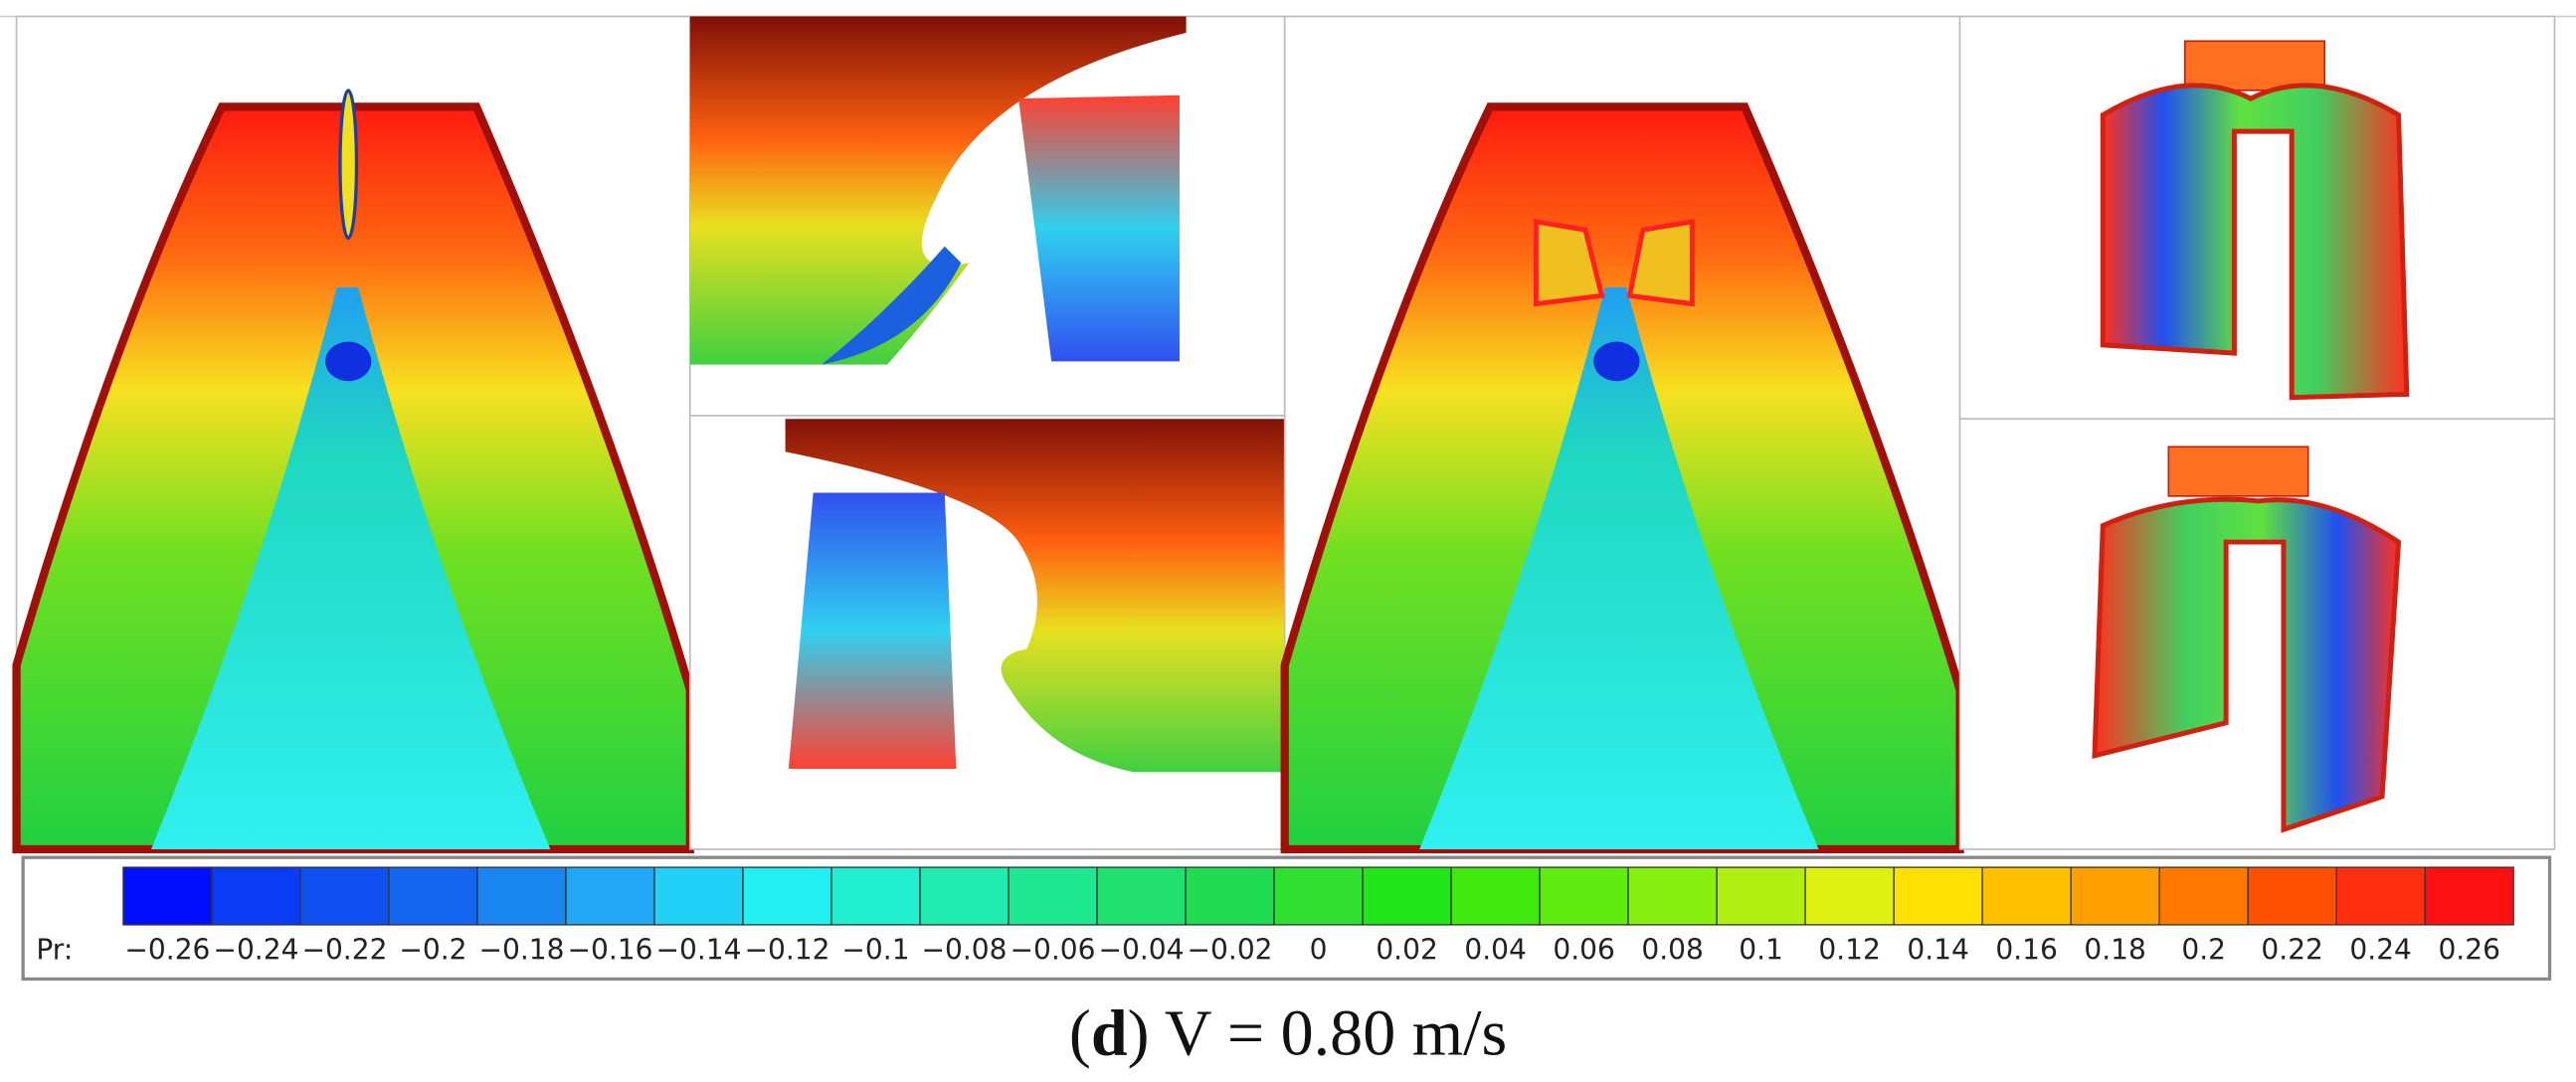  What do you see at coordinates (875, 949) in the screenshot?
I see `colorbar-tick-label: −0.1` at bounding box center [875, 949].